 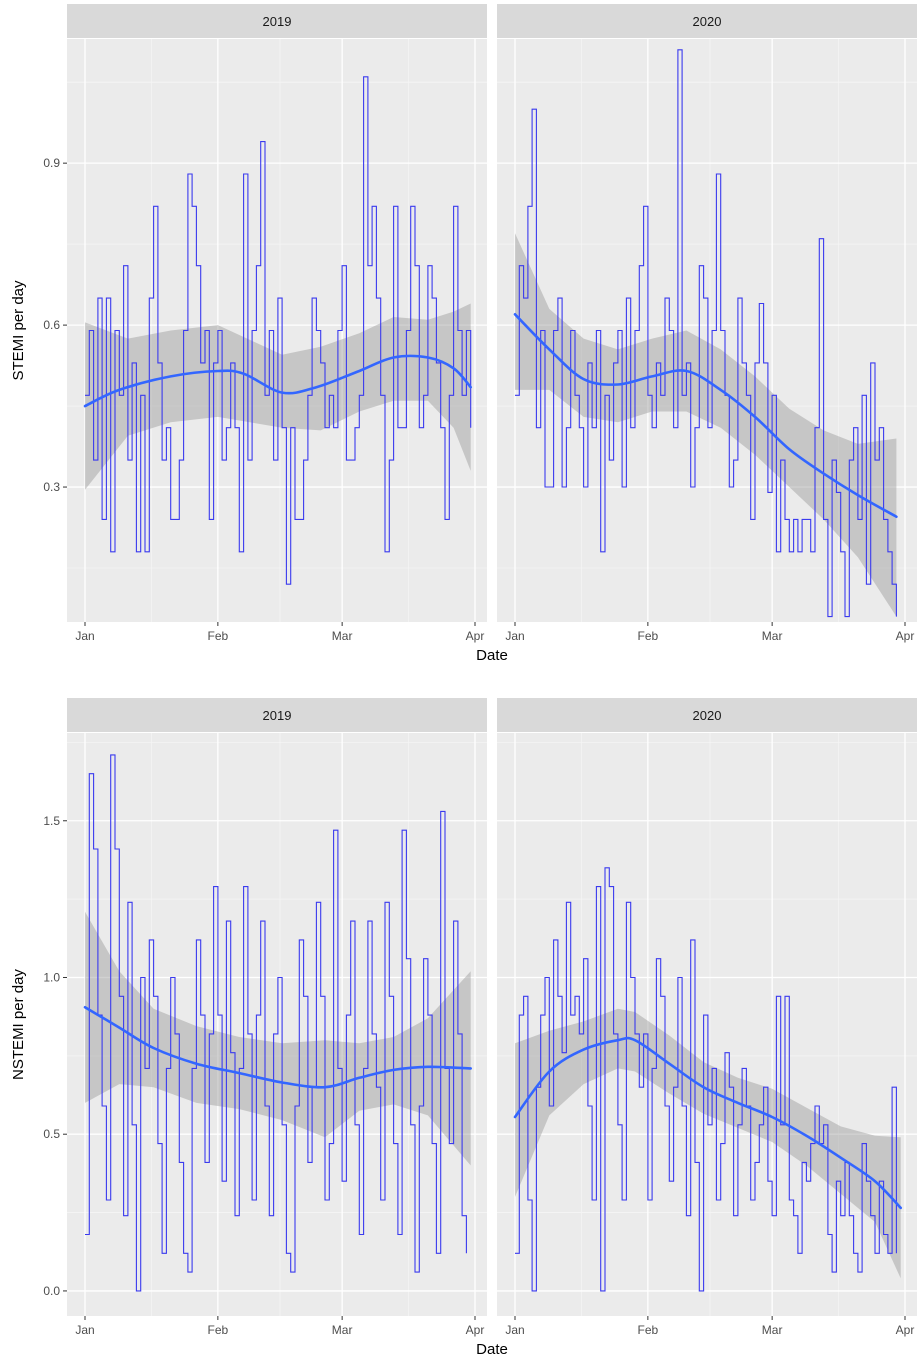 I want to click on y-tick-label: 1.0, so click(x=51, y=977).